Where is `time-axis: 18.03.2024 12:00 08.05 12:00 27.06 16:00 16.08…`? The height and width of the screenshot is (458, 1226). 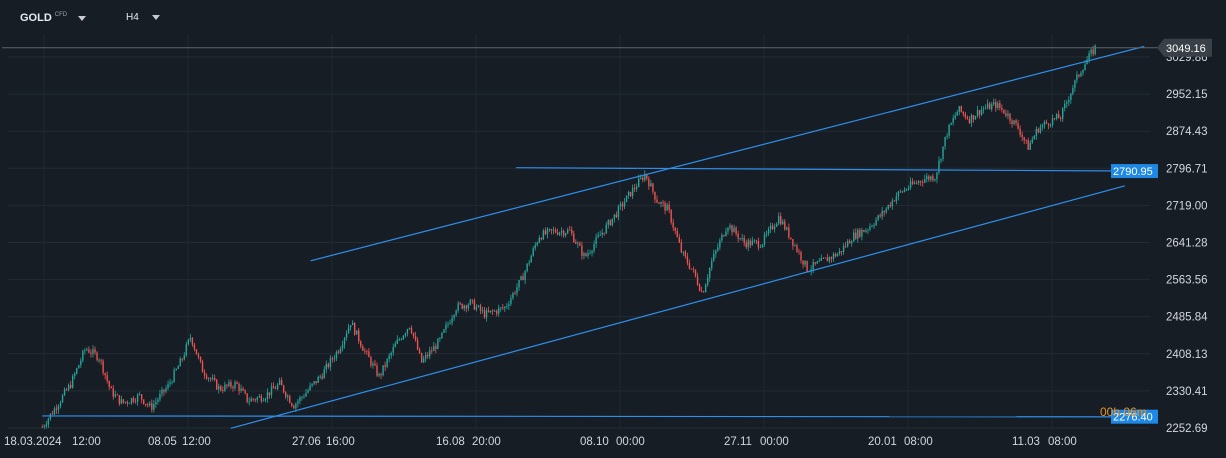 time-axis: 18.03.2024 12:00 08.05 12:00 27.06 16:00 16.08… is located at coordinates (540, 442).